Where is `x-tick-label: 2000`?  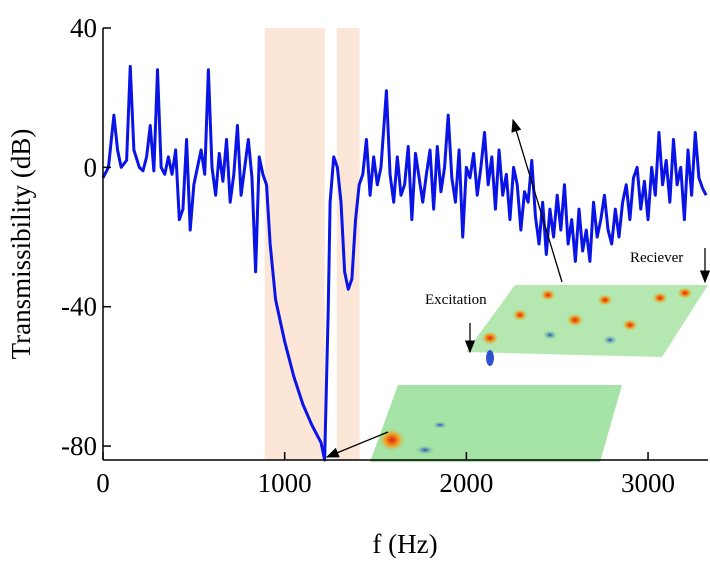 x-tick-label: 2000 is located at coordinates (466, 483).